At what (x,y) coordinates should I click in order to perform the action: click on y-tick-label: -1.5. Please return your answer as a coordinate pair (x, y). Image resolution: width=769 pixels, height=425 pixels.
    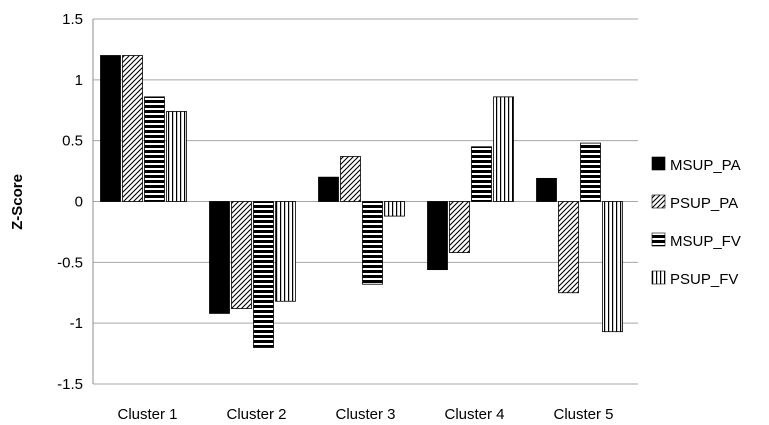
    Looking at the image, I should click on (70, 384).